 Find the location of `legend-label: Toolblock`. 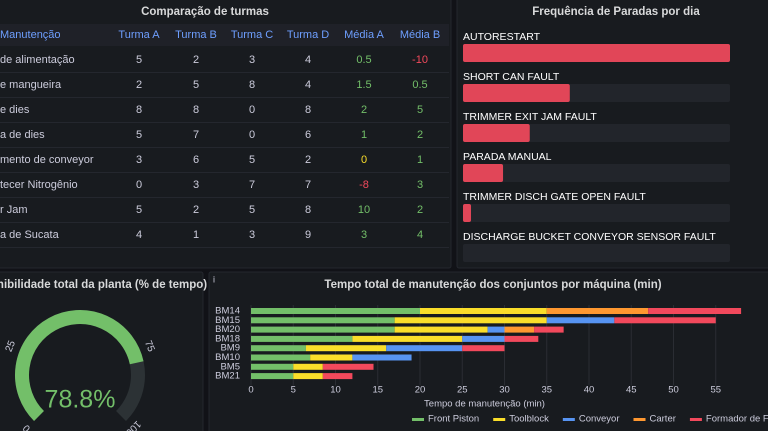

legend-label: Toolblock is located at coordinates (529, 419).